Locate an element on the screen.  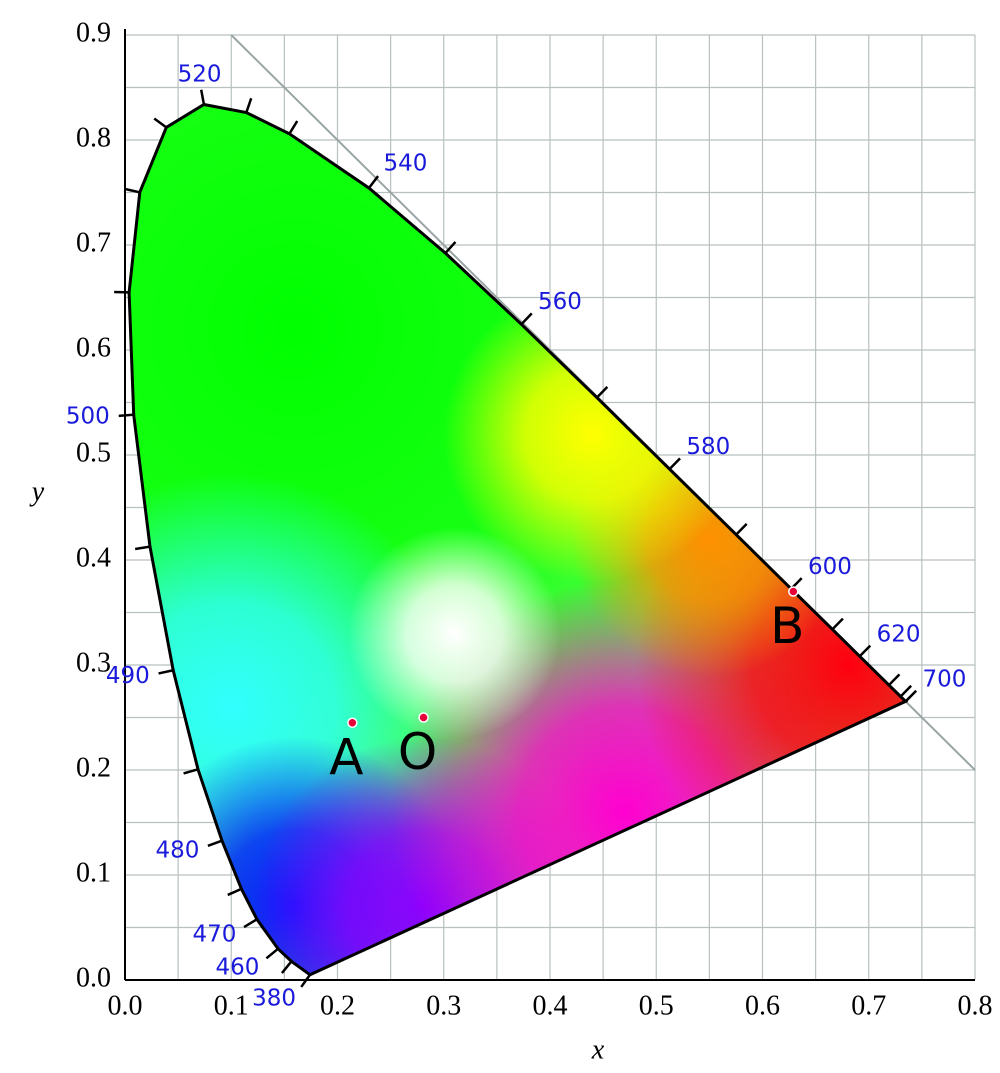
x-tick-label: 0.5 is located at coordinates (656, 1005).